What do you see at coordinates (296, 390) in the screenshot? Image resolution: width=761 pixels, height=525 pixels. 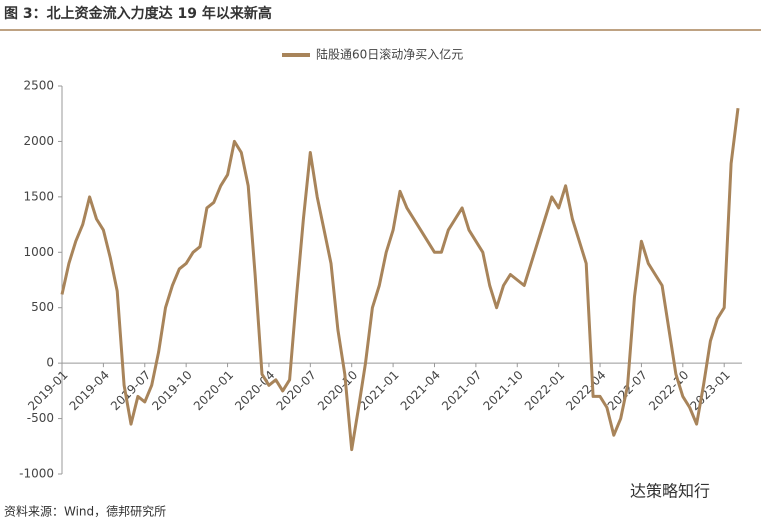 I see `x-tick-label: 2020-07` at bounding box center [296, 390].